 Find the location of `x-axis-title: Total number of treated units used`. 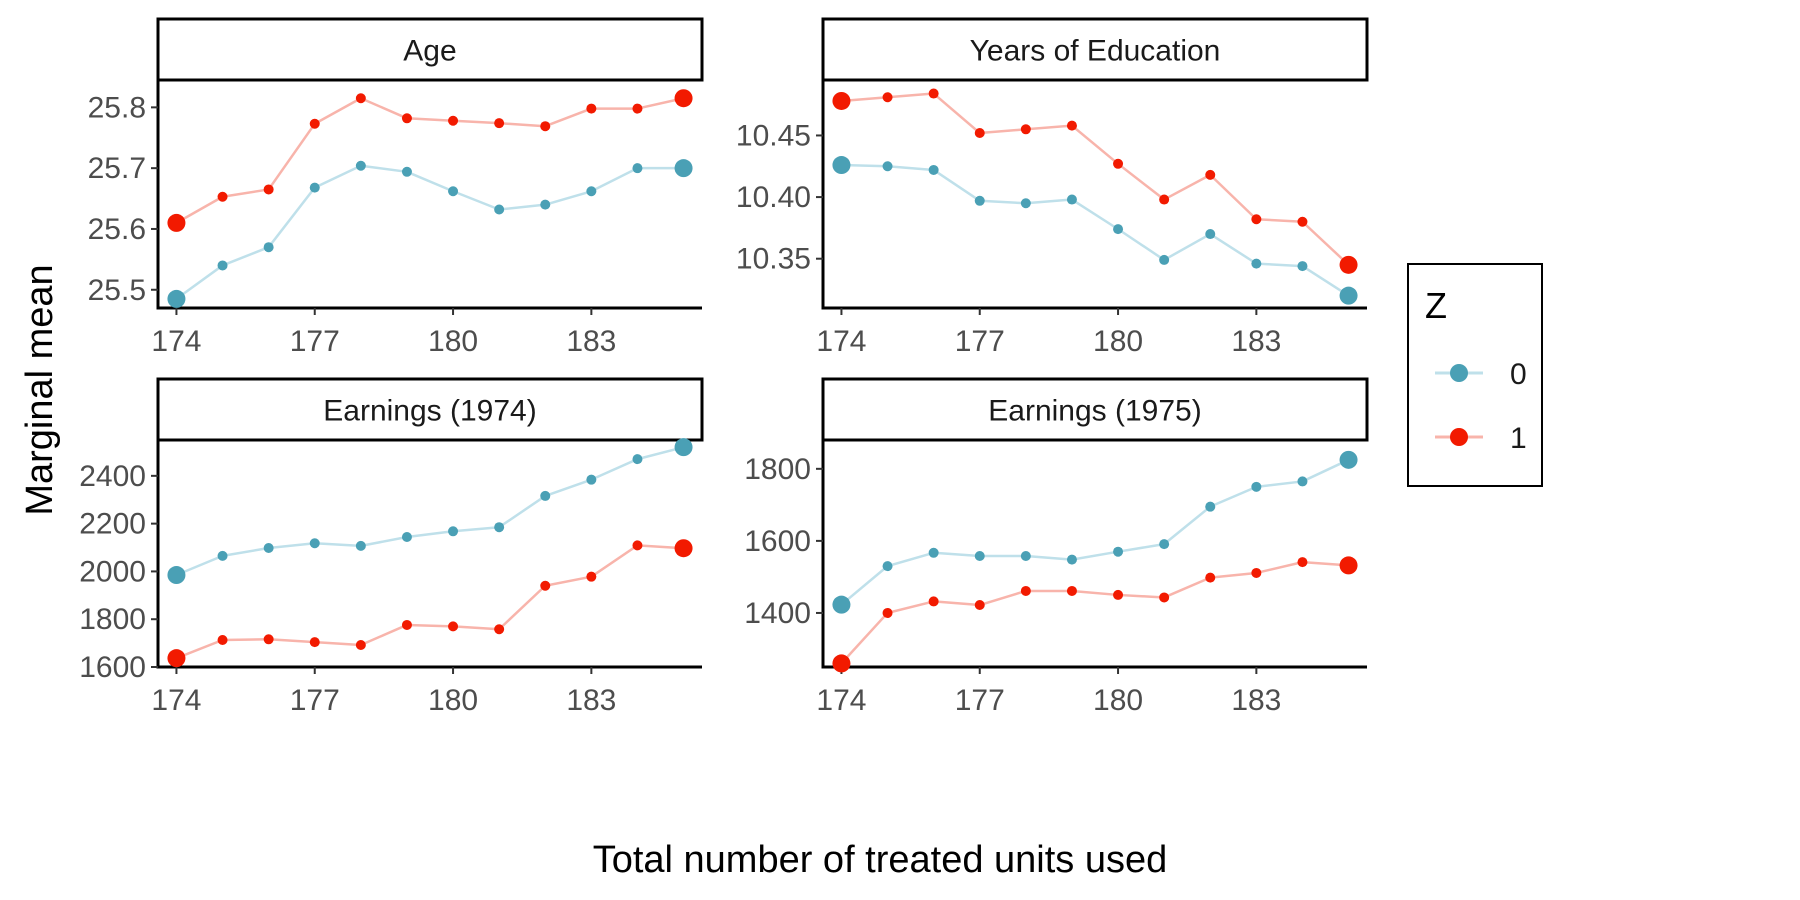

x-axis-title: Total number of treated units used is located at coordinates (880, 860).